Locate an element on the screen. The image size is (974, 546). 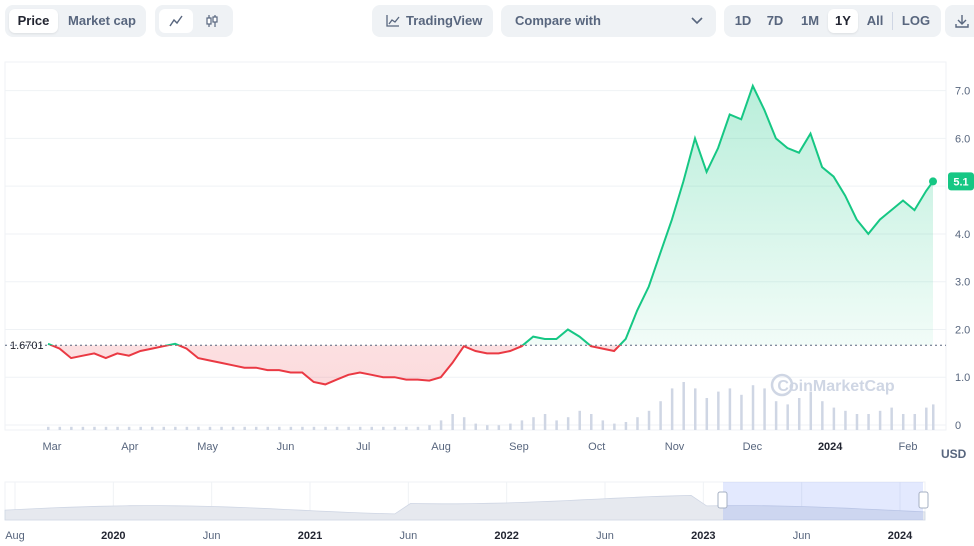
range-1y: 1Y is located at coordinates (843, 21).